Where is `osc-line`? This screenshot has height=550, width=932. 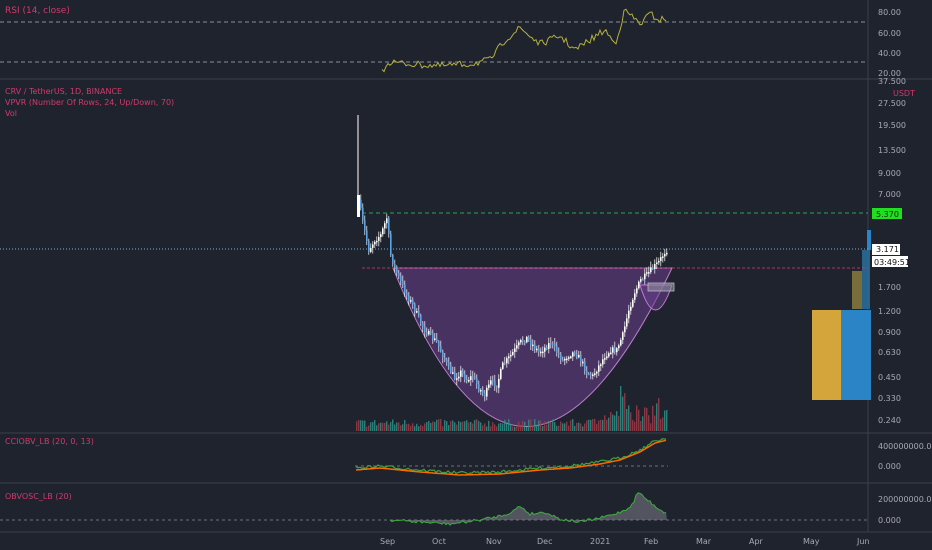
osc-line is located at coordinates (528, 509).